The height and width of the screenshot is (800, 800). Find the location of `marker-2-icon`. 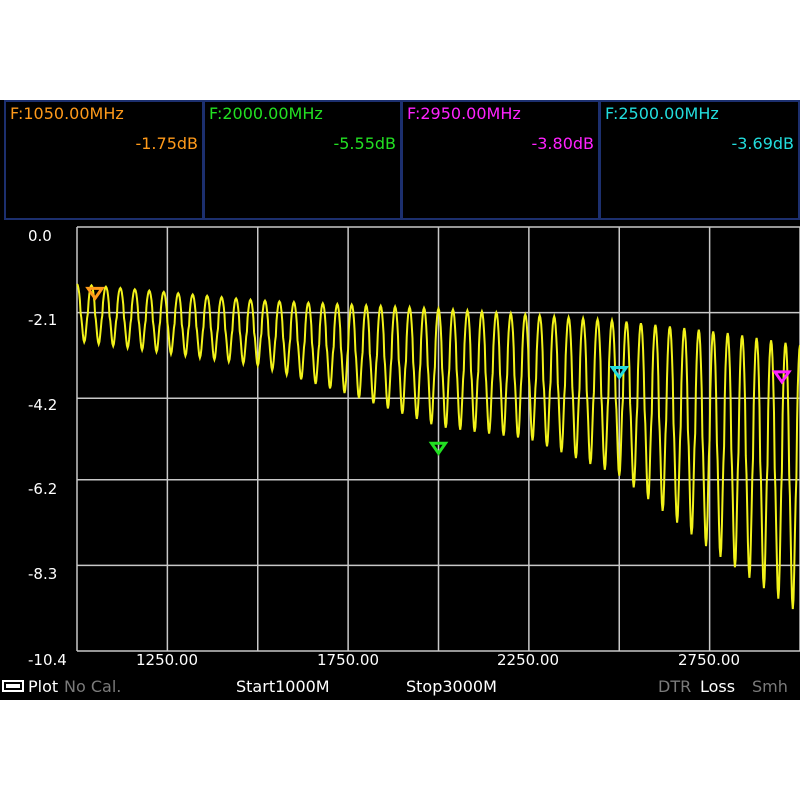

marker-2-icon is located at coordinates (438, 448).